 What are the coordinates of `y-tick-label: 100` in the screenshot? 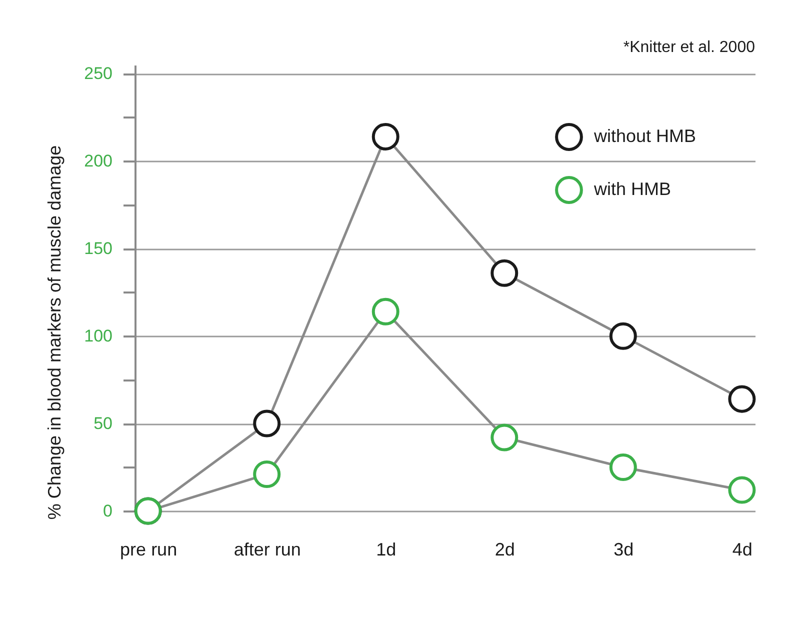 It's located at (98, 336).